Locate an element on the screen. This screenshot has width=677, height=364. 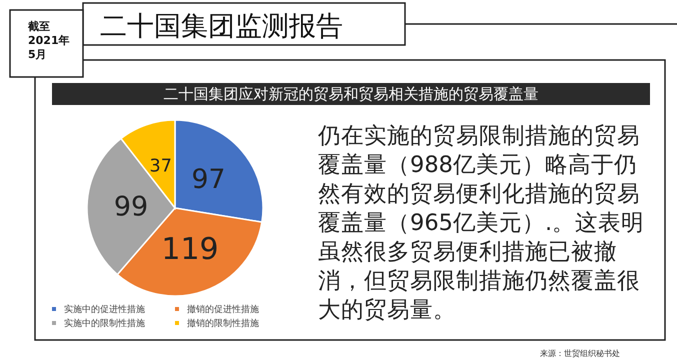
text: 截至 2021年 5月 is located at coordinates (48, 40).